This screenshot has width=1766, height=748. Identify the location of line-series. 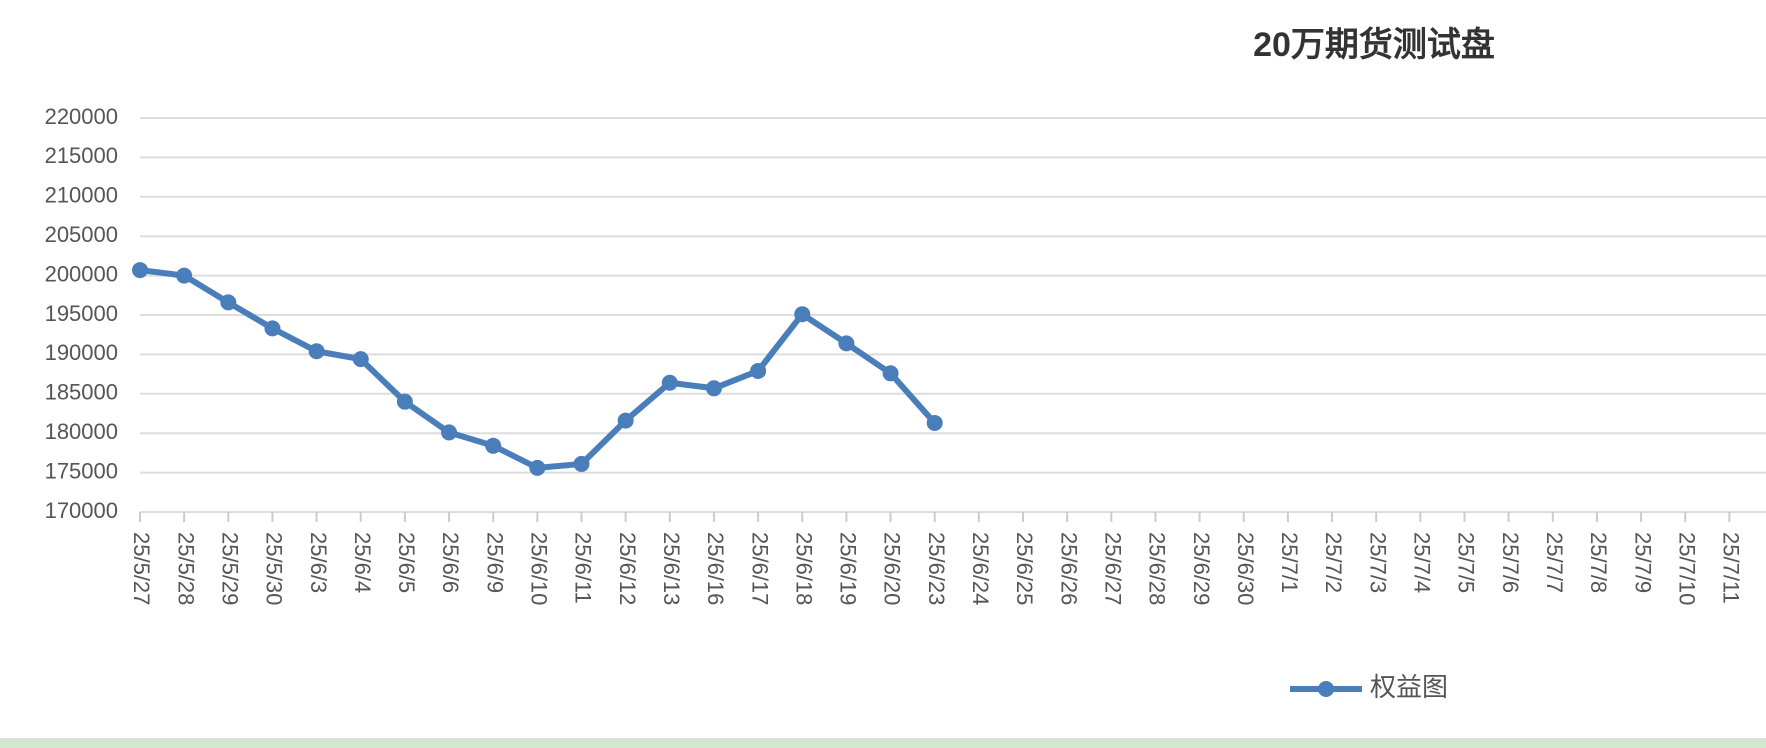
(538, 369).